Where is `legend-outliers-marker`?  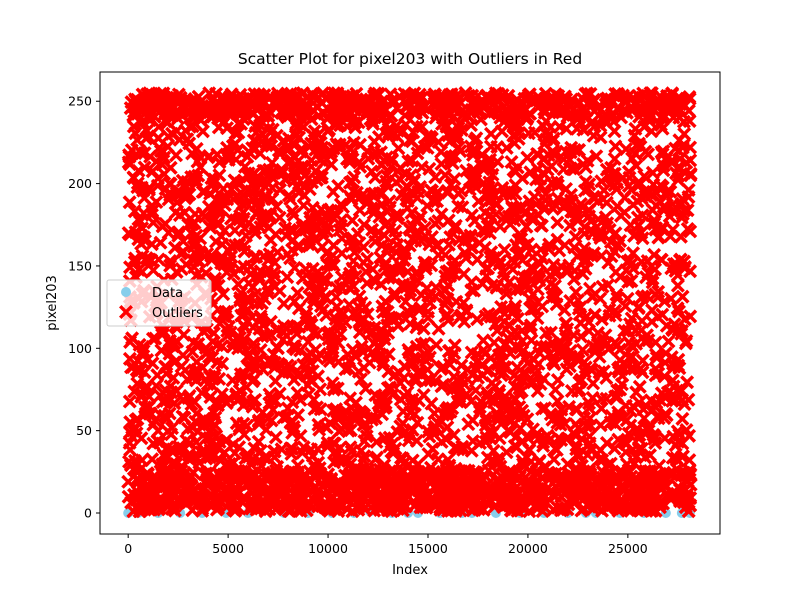
legend-outliers-marker is located at coordinates (126, 312).